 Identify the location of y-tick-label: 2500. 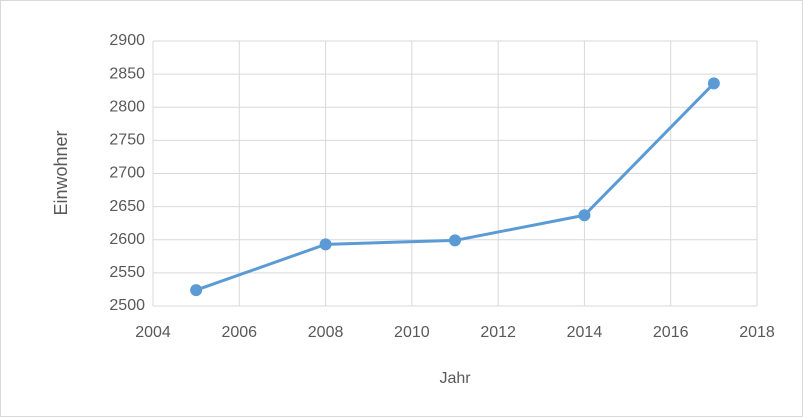
(127, 305).